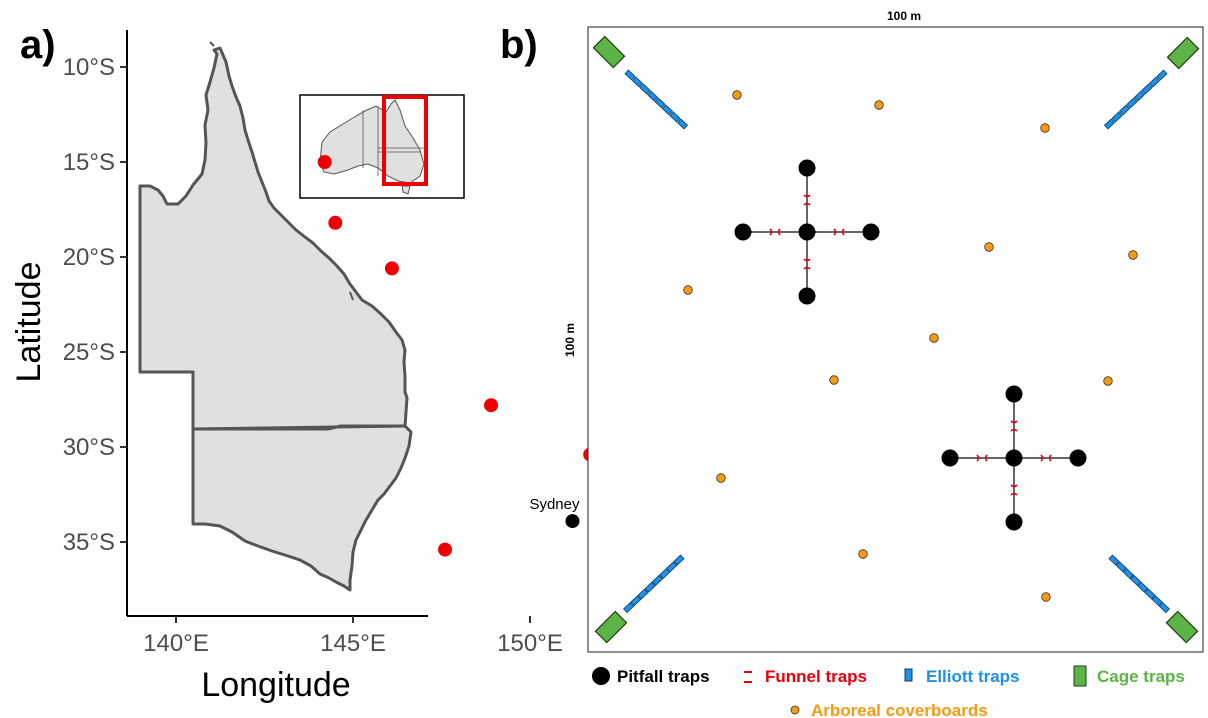 The image size is (1208, 718). I want to click on legend-pitfall-label: Pitfall traps, so click(663, 676).